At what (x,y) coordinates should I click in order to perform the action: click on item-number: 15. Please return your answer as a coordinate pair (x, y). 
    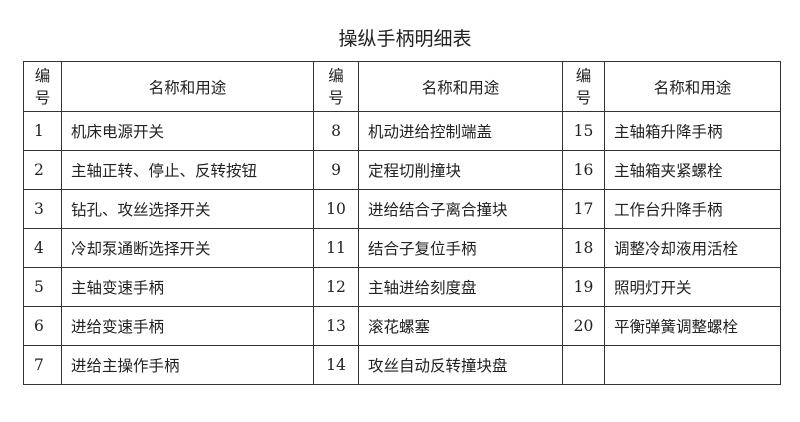
    Looking at the image, I should click on (583, 131).